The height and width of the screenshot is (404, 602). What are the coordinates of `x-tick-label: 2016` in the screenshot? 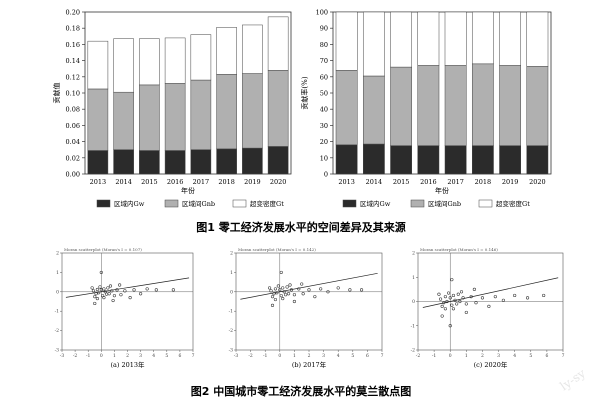 It's located at (175, 182).